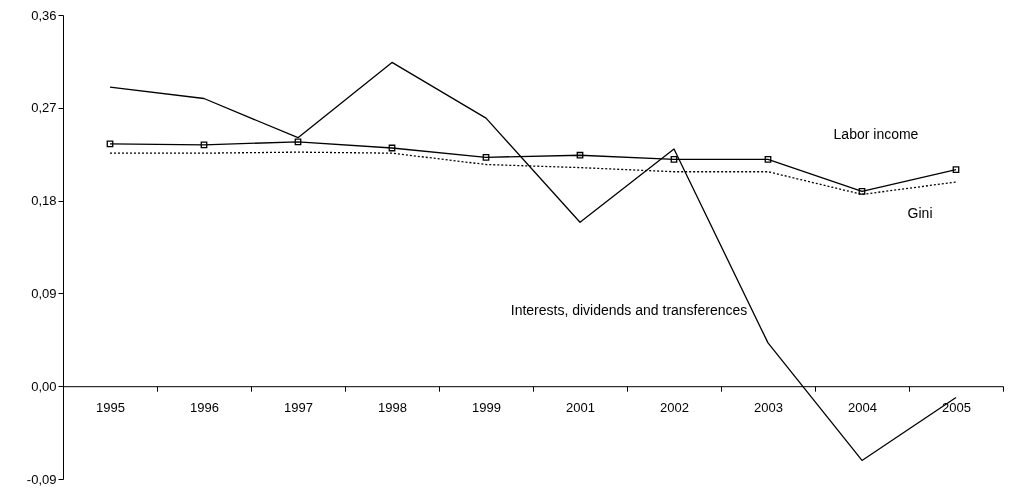 The height and width of the screenshot is (495, 1034). Describe the element at coordinates (110, 407) in the screenshot. I see `x-tick-label: 1995` at that location.